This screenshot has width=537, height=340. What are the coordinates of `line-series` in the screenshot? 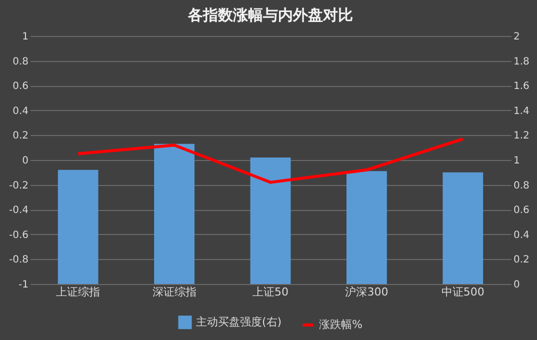 It's located at (270, 160).